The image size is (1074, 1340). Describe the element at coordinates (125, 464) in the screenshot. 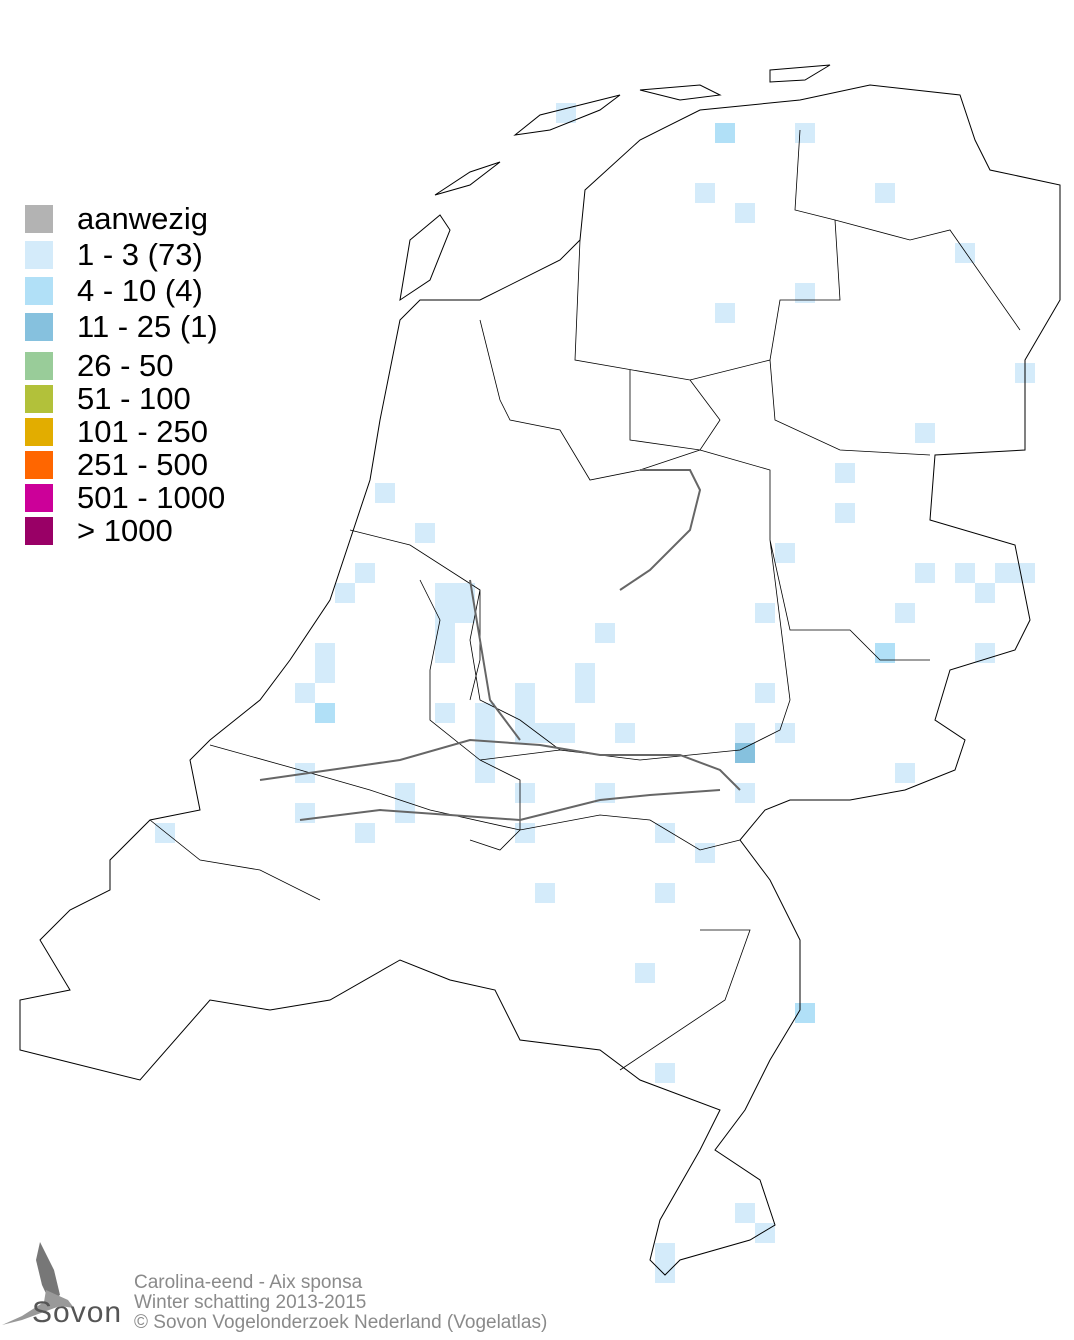

I see `legend-item-251-500: 251 - 500` at that location.